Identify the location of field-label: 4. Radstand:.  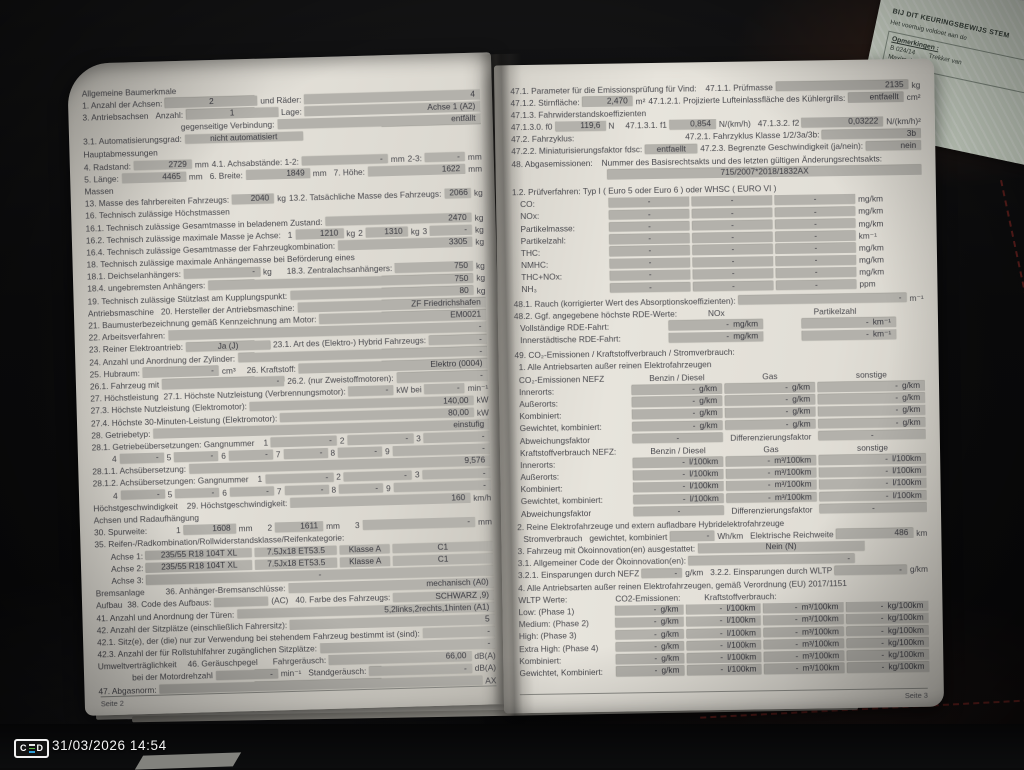
(107, 166).